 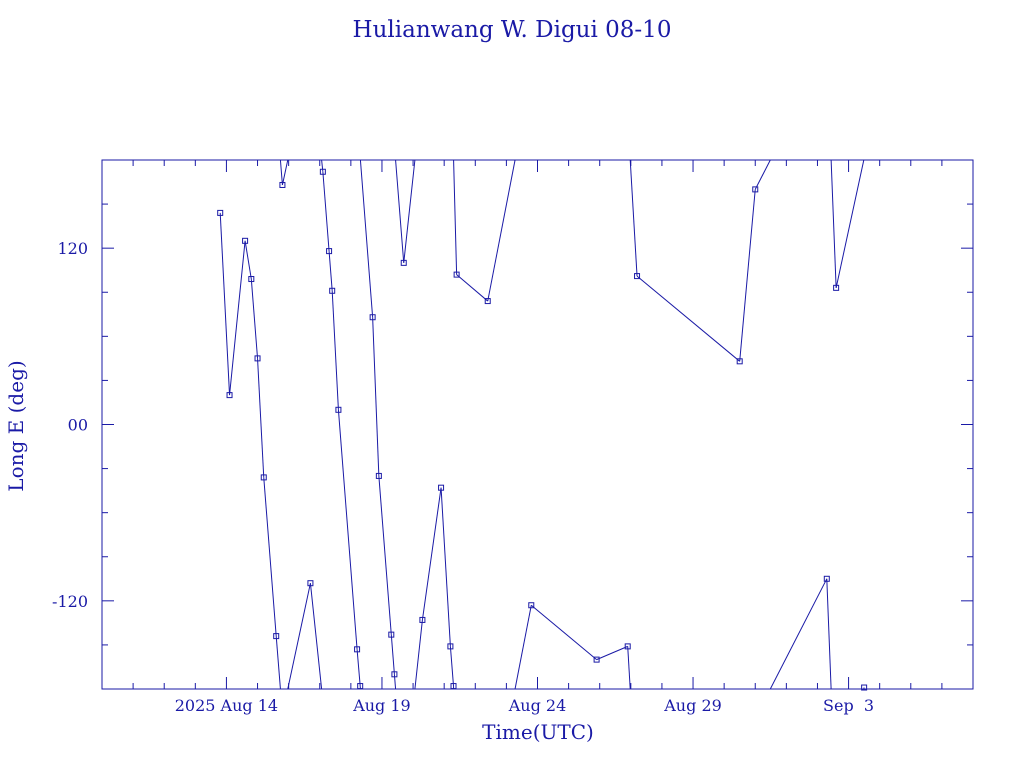 What do you see at coordinates (512, 30) in the screenshot?
I see `chart-title: Hulianwang W. Digui 08-10` at bounding box center [512, 30].